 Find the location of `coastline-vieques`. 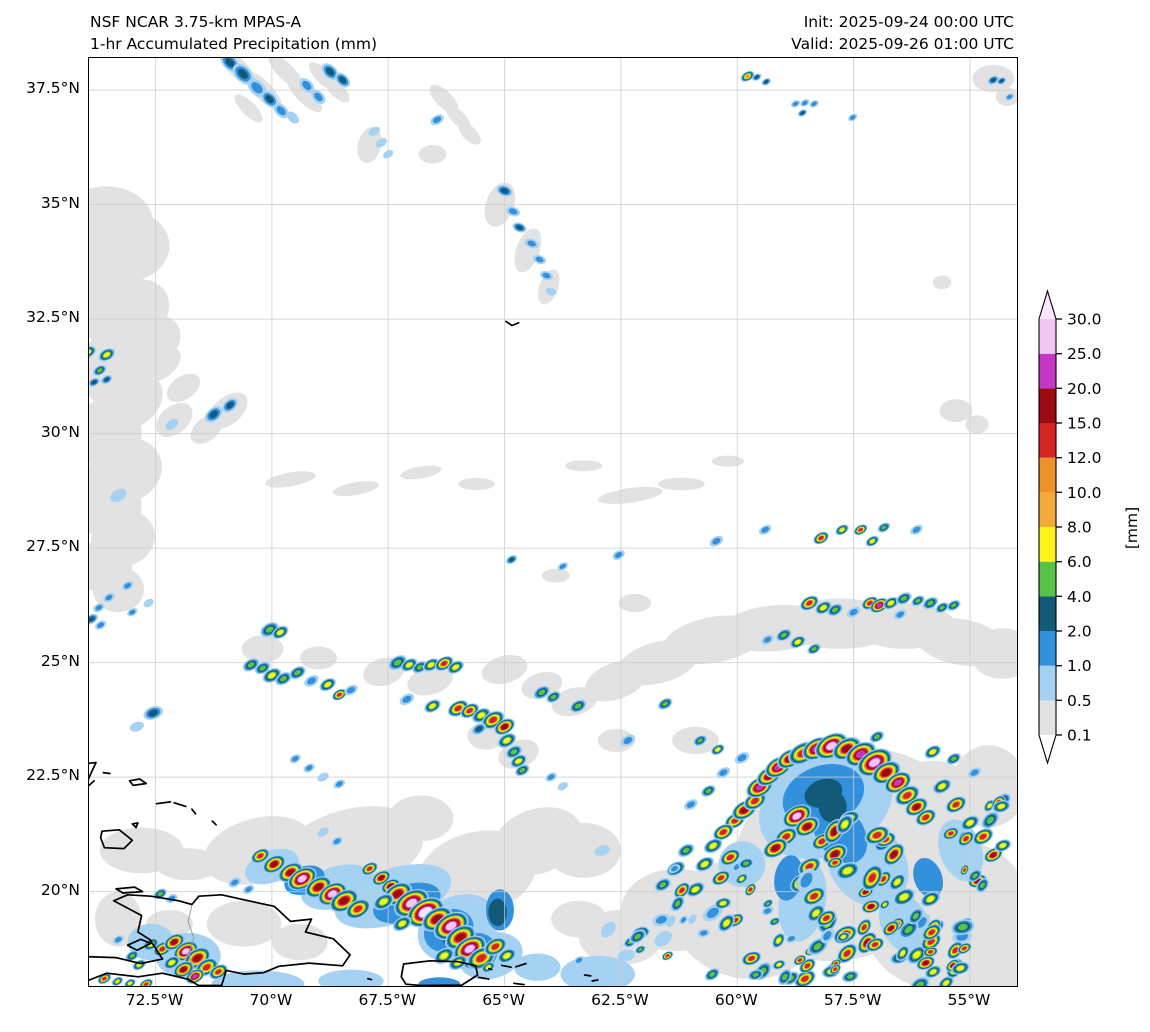

coastline-vieques is located at coordinates (483, 978).